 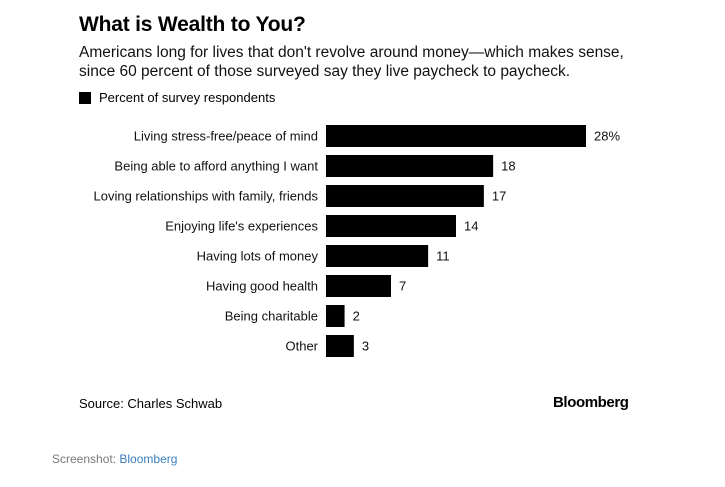 What do you see at coordinates (365, 346) in the screenshot?
I see `data-label: 3` at bounding box center [365, 346].